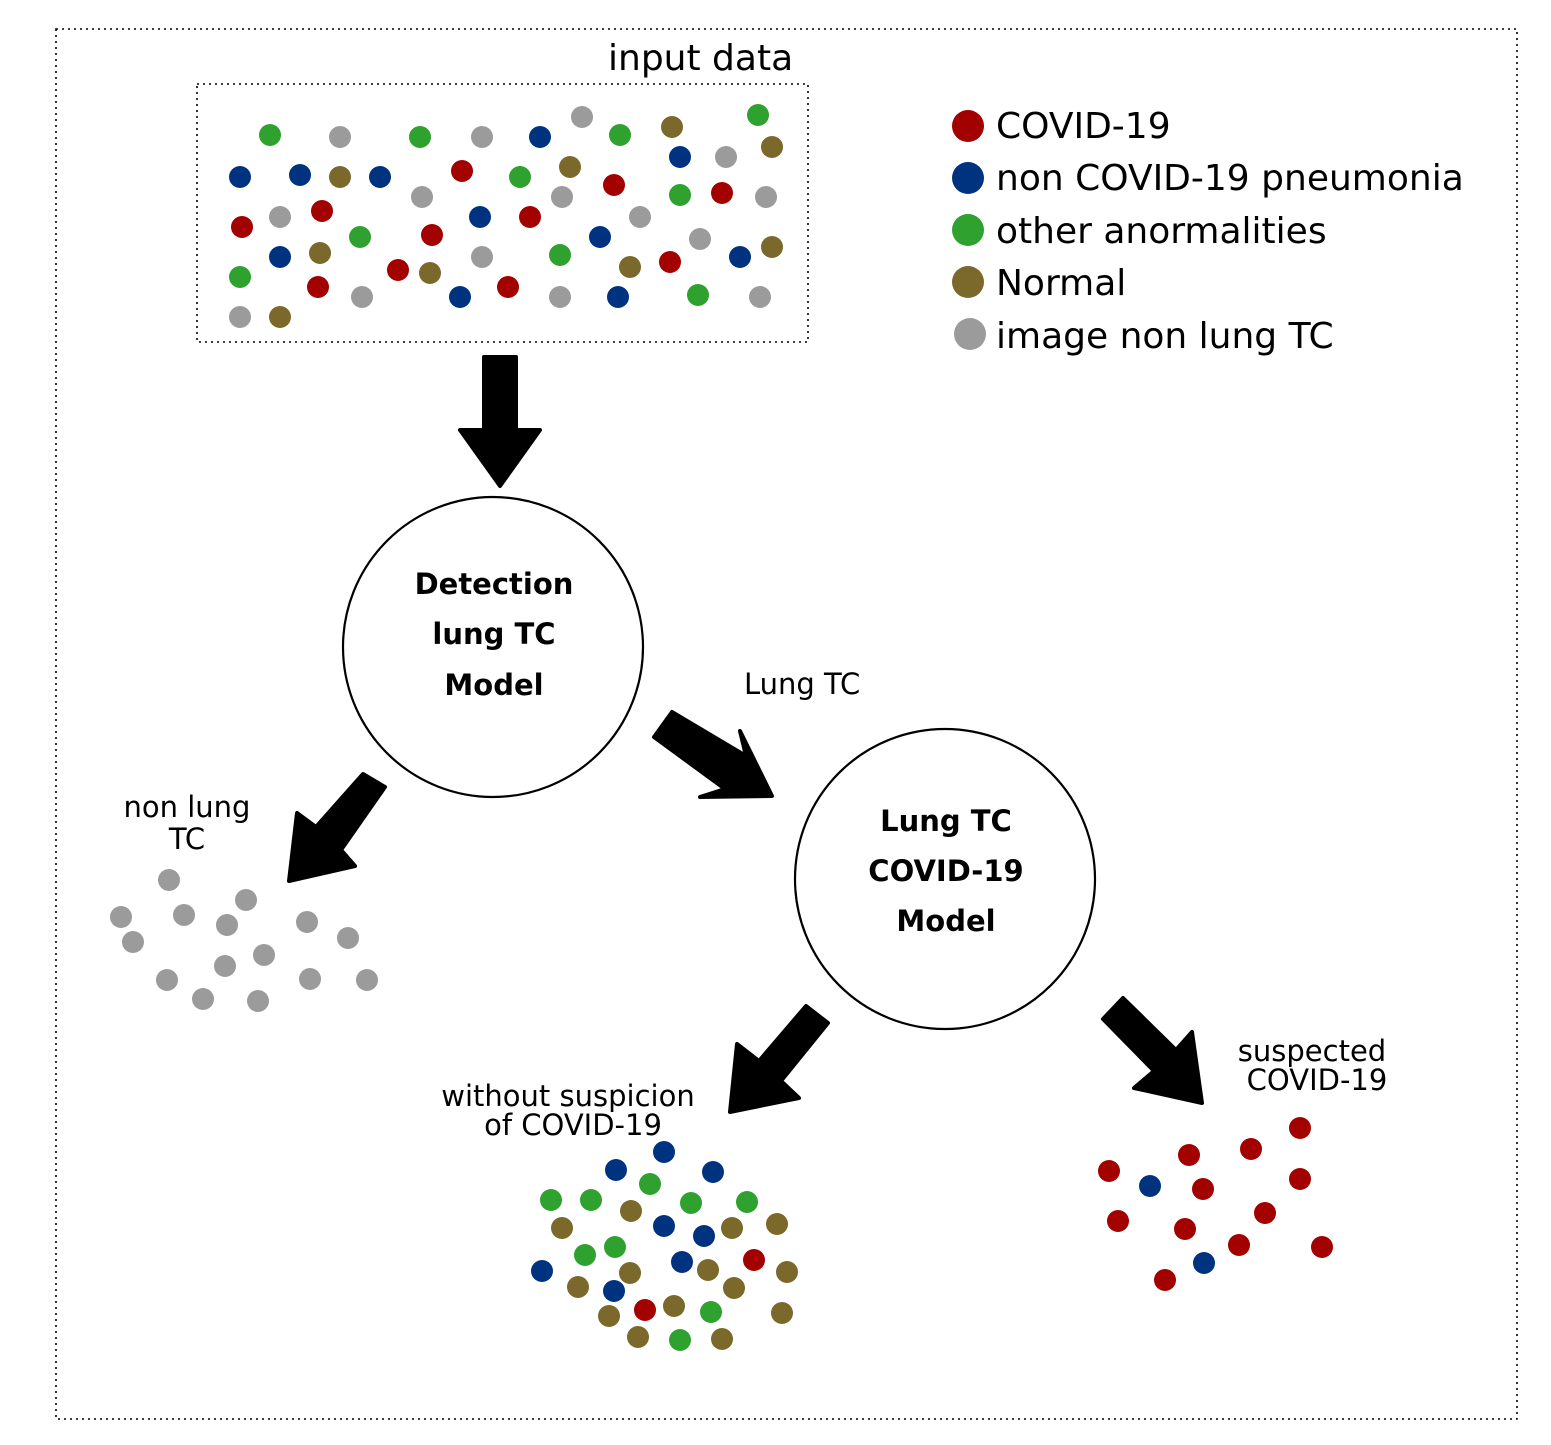 The width and height of the screenshot is (1551, 1445). Describe the element at coordinates (945, 871) in the screenshot. I see `covid-model-line-2: COVID-19` at that location.